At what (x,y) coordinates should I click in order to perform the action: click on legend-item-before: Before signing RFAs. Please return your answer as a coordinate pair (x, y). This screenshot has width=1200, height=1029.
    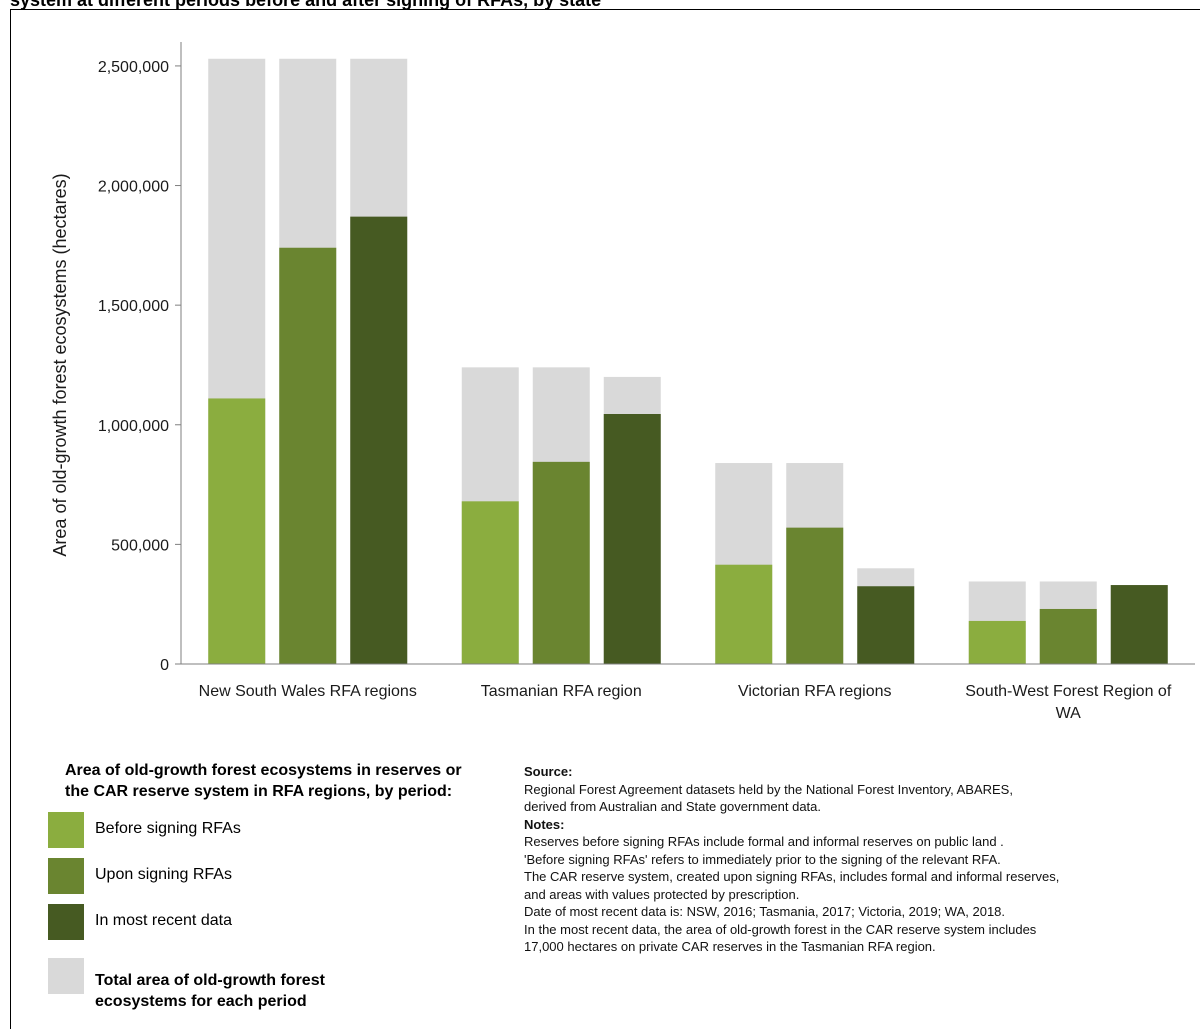
    Looking at the image, I should click on (273, 835).